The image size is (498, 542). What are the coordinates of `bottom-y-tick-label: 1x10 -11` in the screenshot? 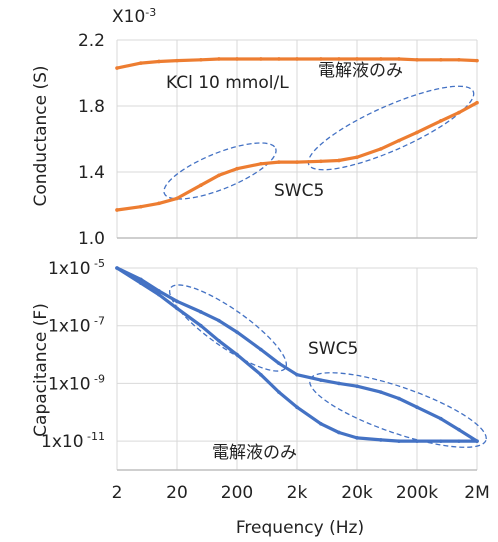 It's located at (73, 441).